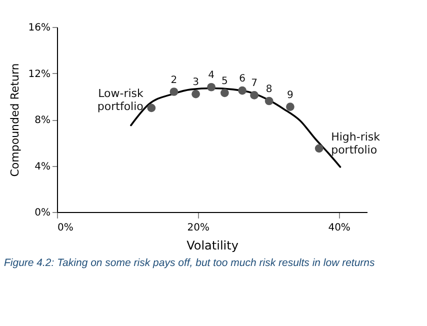 The image size is (427, 326). I want to click on annotation: High-risk portfolio, so click(356, 143).